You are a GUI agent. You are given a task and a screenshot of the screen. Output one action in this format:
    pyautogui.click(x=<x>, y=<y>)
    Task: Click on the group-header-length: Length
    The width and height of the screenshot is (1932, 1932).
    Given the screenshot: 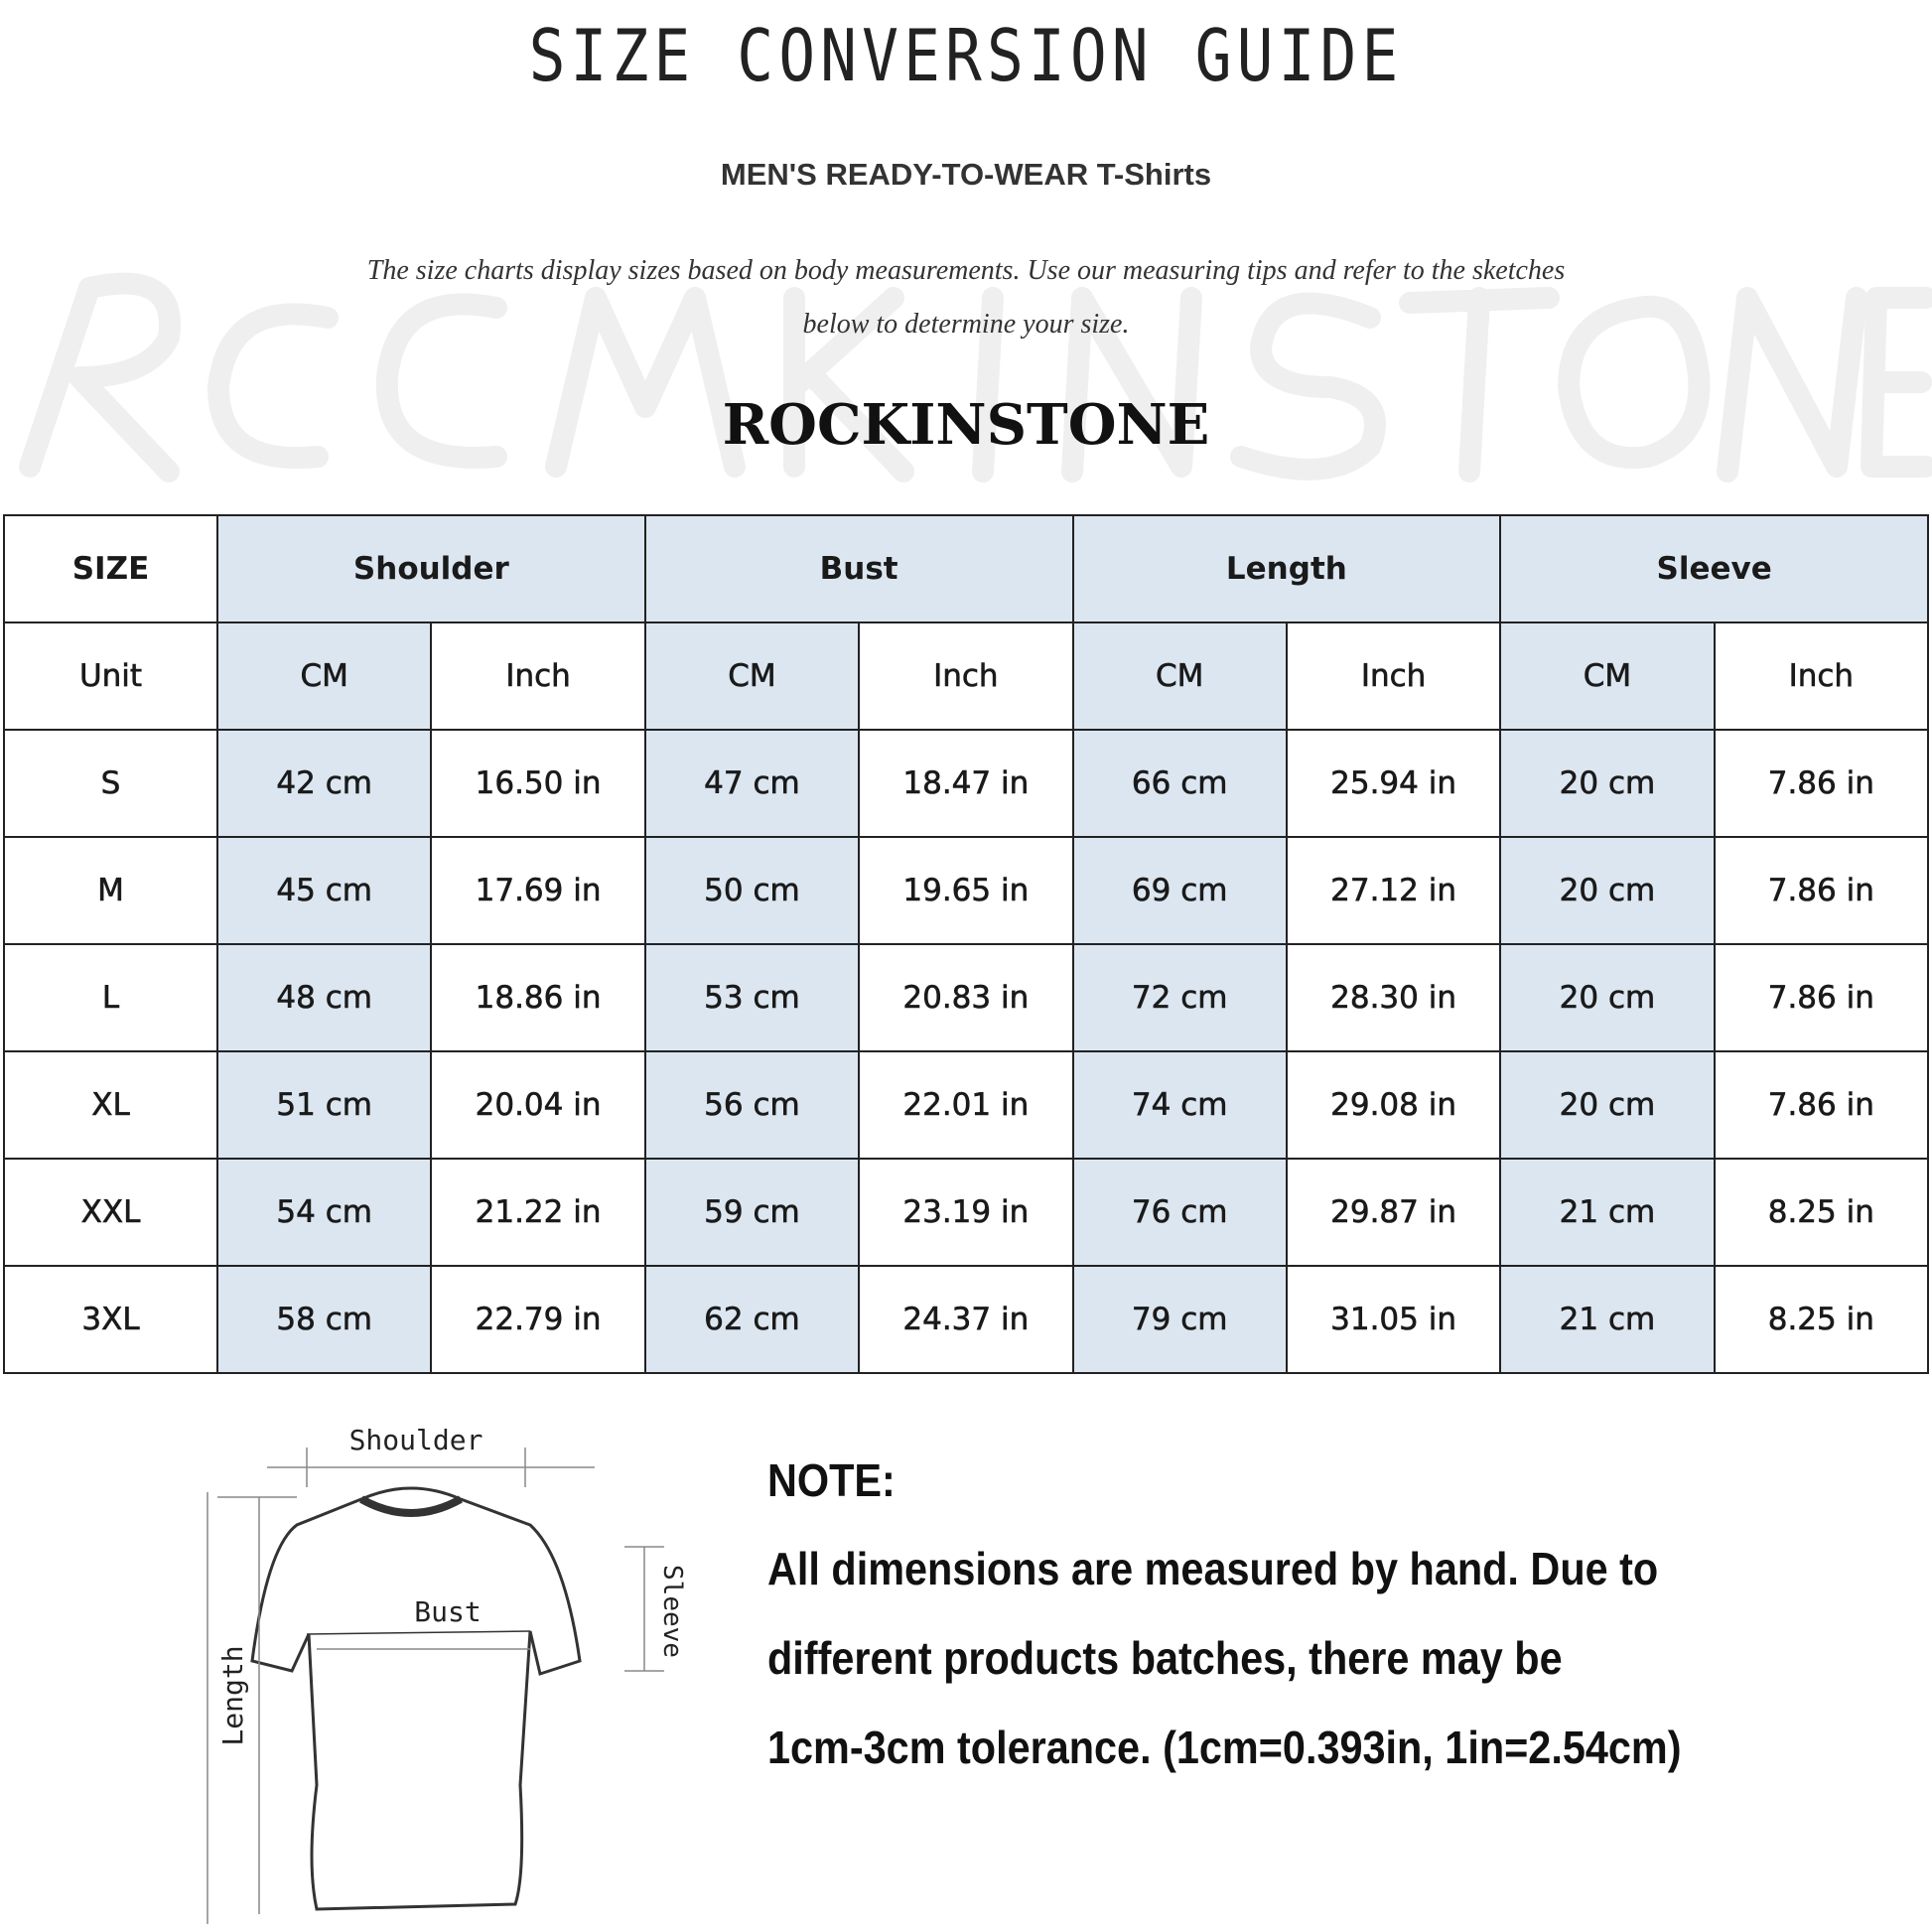 What is the action you would take?
    pyautogui.click(x=1286, y=569)
    